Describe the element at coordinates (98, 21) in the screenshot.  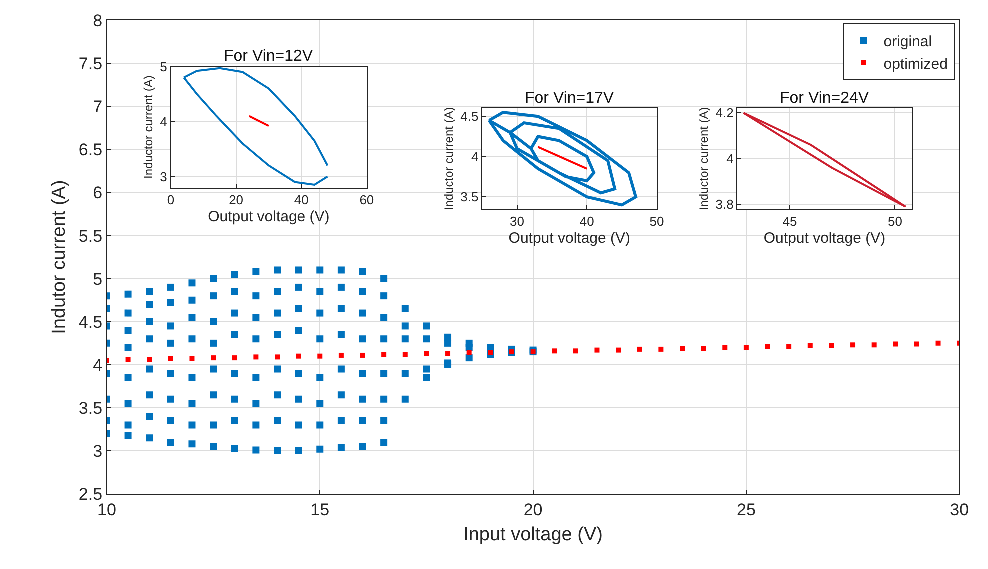
I see `y-tick-label: 8` at that location.